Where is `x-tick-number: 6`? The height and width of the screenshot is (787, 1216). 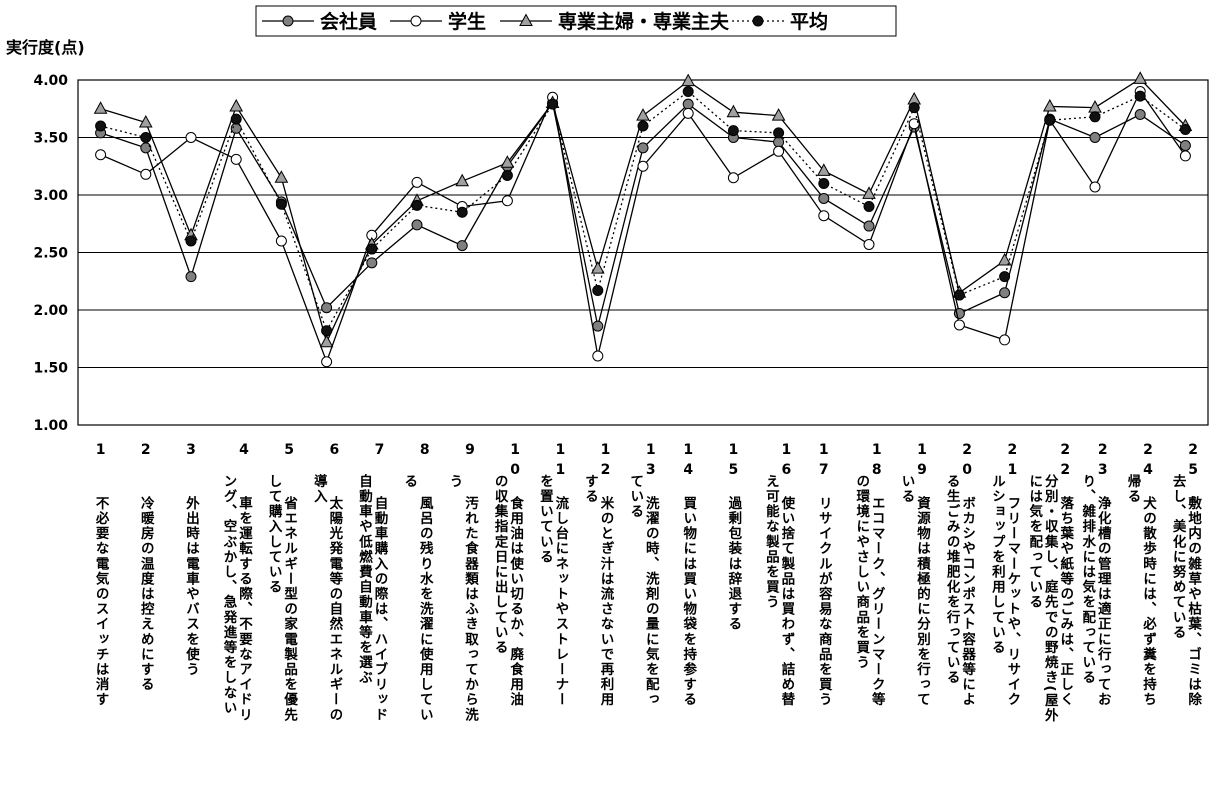
x-tick-number: 6 is located at coordinates (786, 470).